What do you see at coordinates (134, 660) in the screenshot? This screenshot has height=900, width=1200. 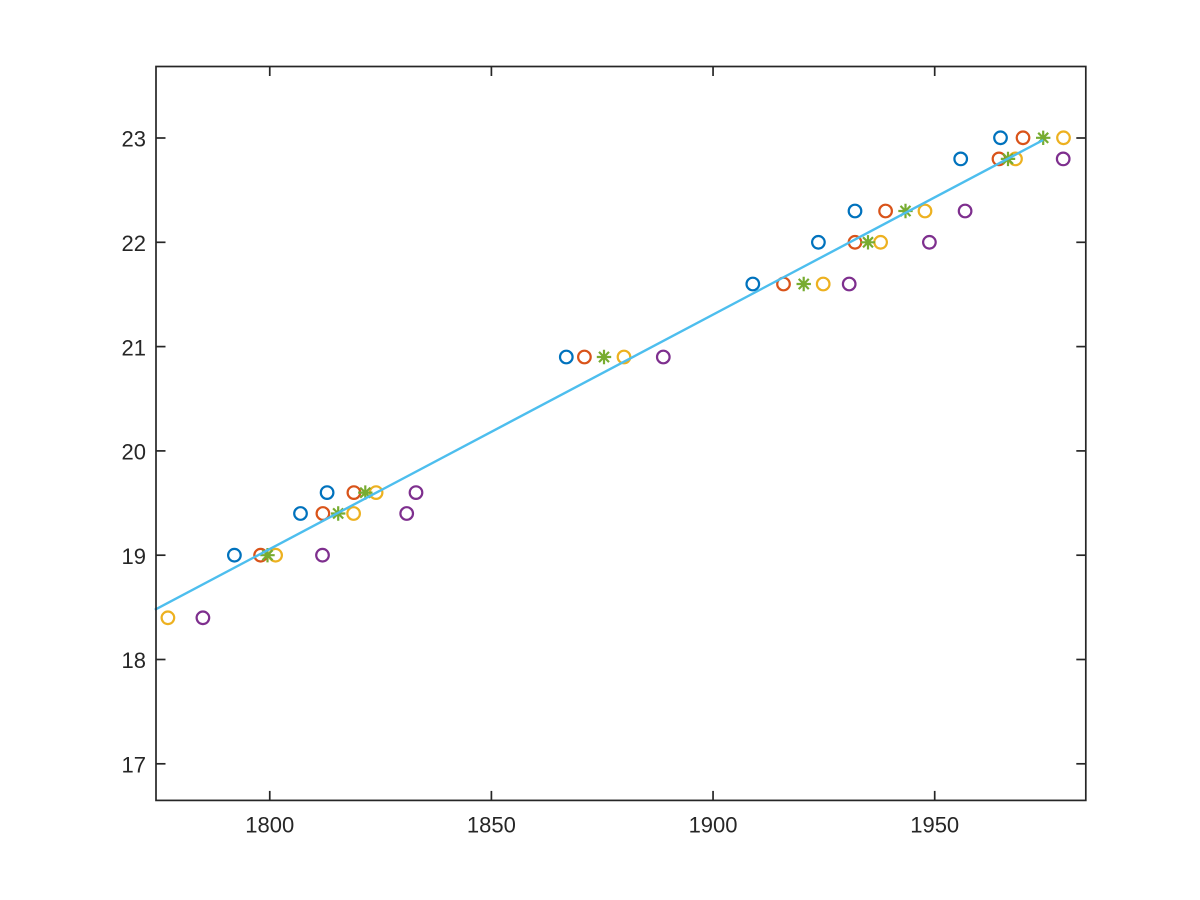 I see `svg-text: 18` at bounding box center [134, 660].